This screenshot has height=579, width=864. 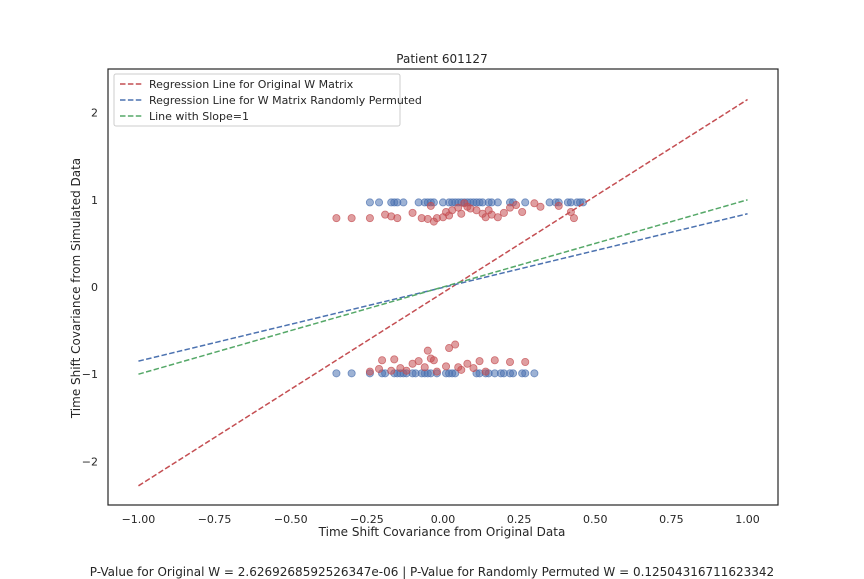 What do you see at coordinates (90, 288) in the screenshot?
I see `y-axis-ticks: −2 −1 0 1 2` at bounding box center [90, 288].